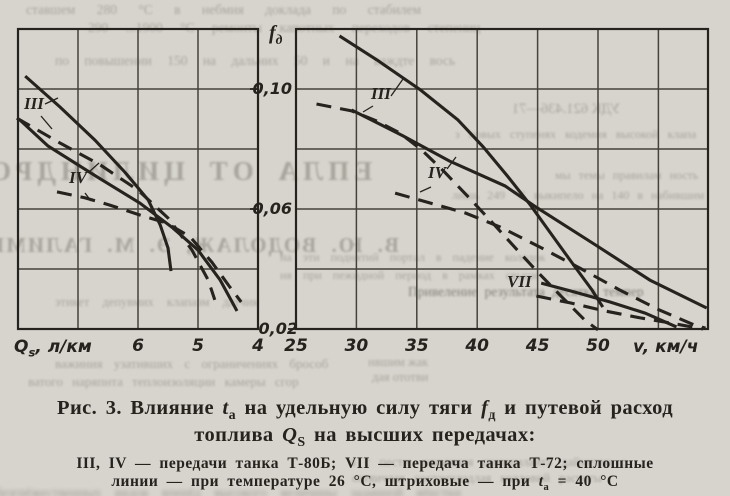 Image resolution: width=730 pixels, height=496 pixels. Describe the element at coordinates (290, 435) in the screenshot. I see `caption-var-q: Q` at that location.